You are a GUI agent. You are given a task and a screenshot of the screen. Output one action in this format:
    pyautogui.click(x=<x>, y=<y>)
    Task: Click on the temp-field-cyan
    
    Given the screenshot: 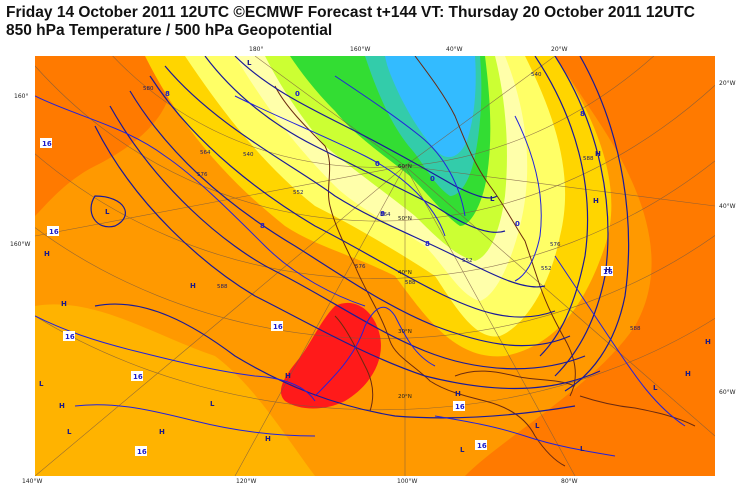 What is the action you would take?
    pyautogui.click(x=430, y=107)
    